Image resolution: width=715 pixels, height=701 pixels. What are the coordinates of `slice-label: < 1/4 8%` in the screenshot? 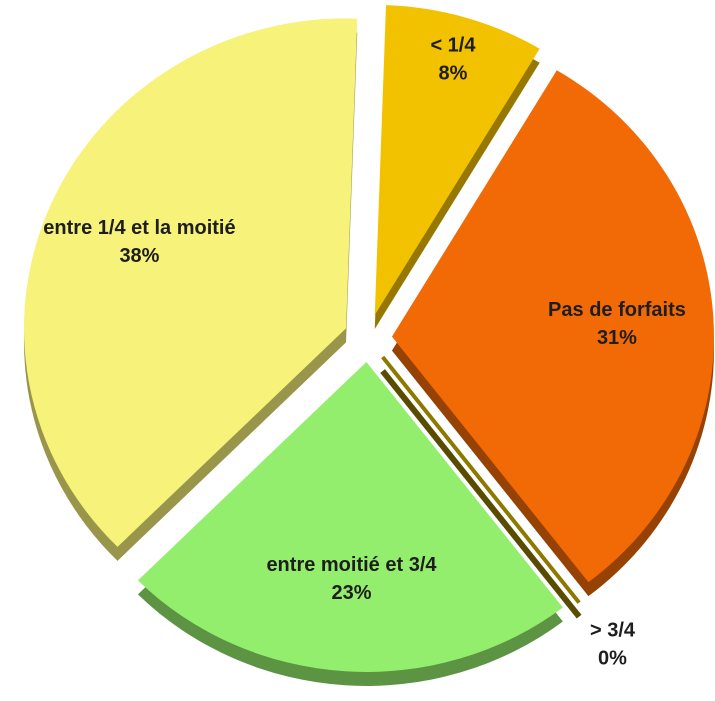 It's located at (453, 60).